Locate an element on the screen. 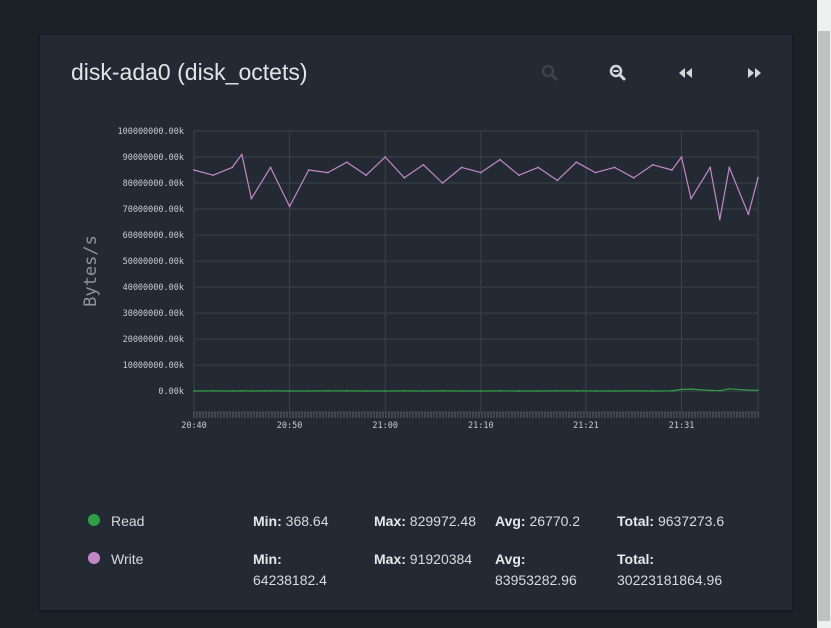  y-tick-label: 60000000.00k is located at coordinates (153, 236).